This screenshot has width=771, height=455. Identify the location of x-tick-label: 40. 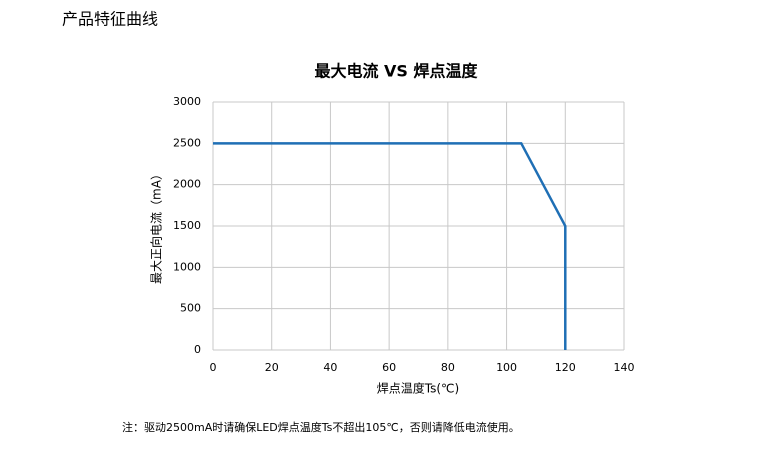
(330, 367).